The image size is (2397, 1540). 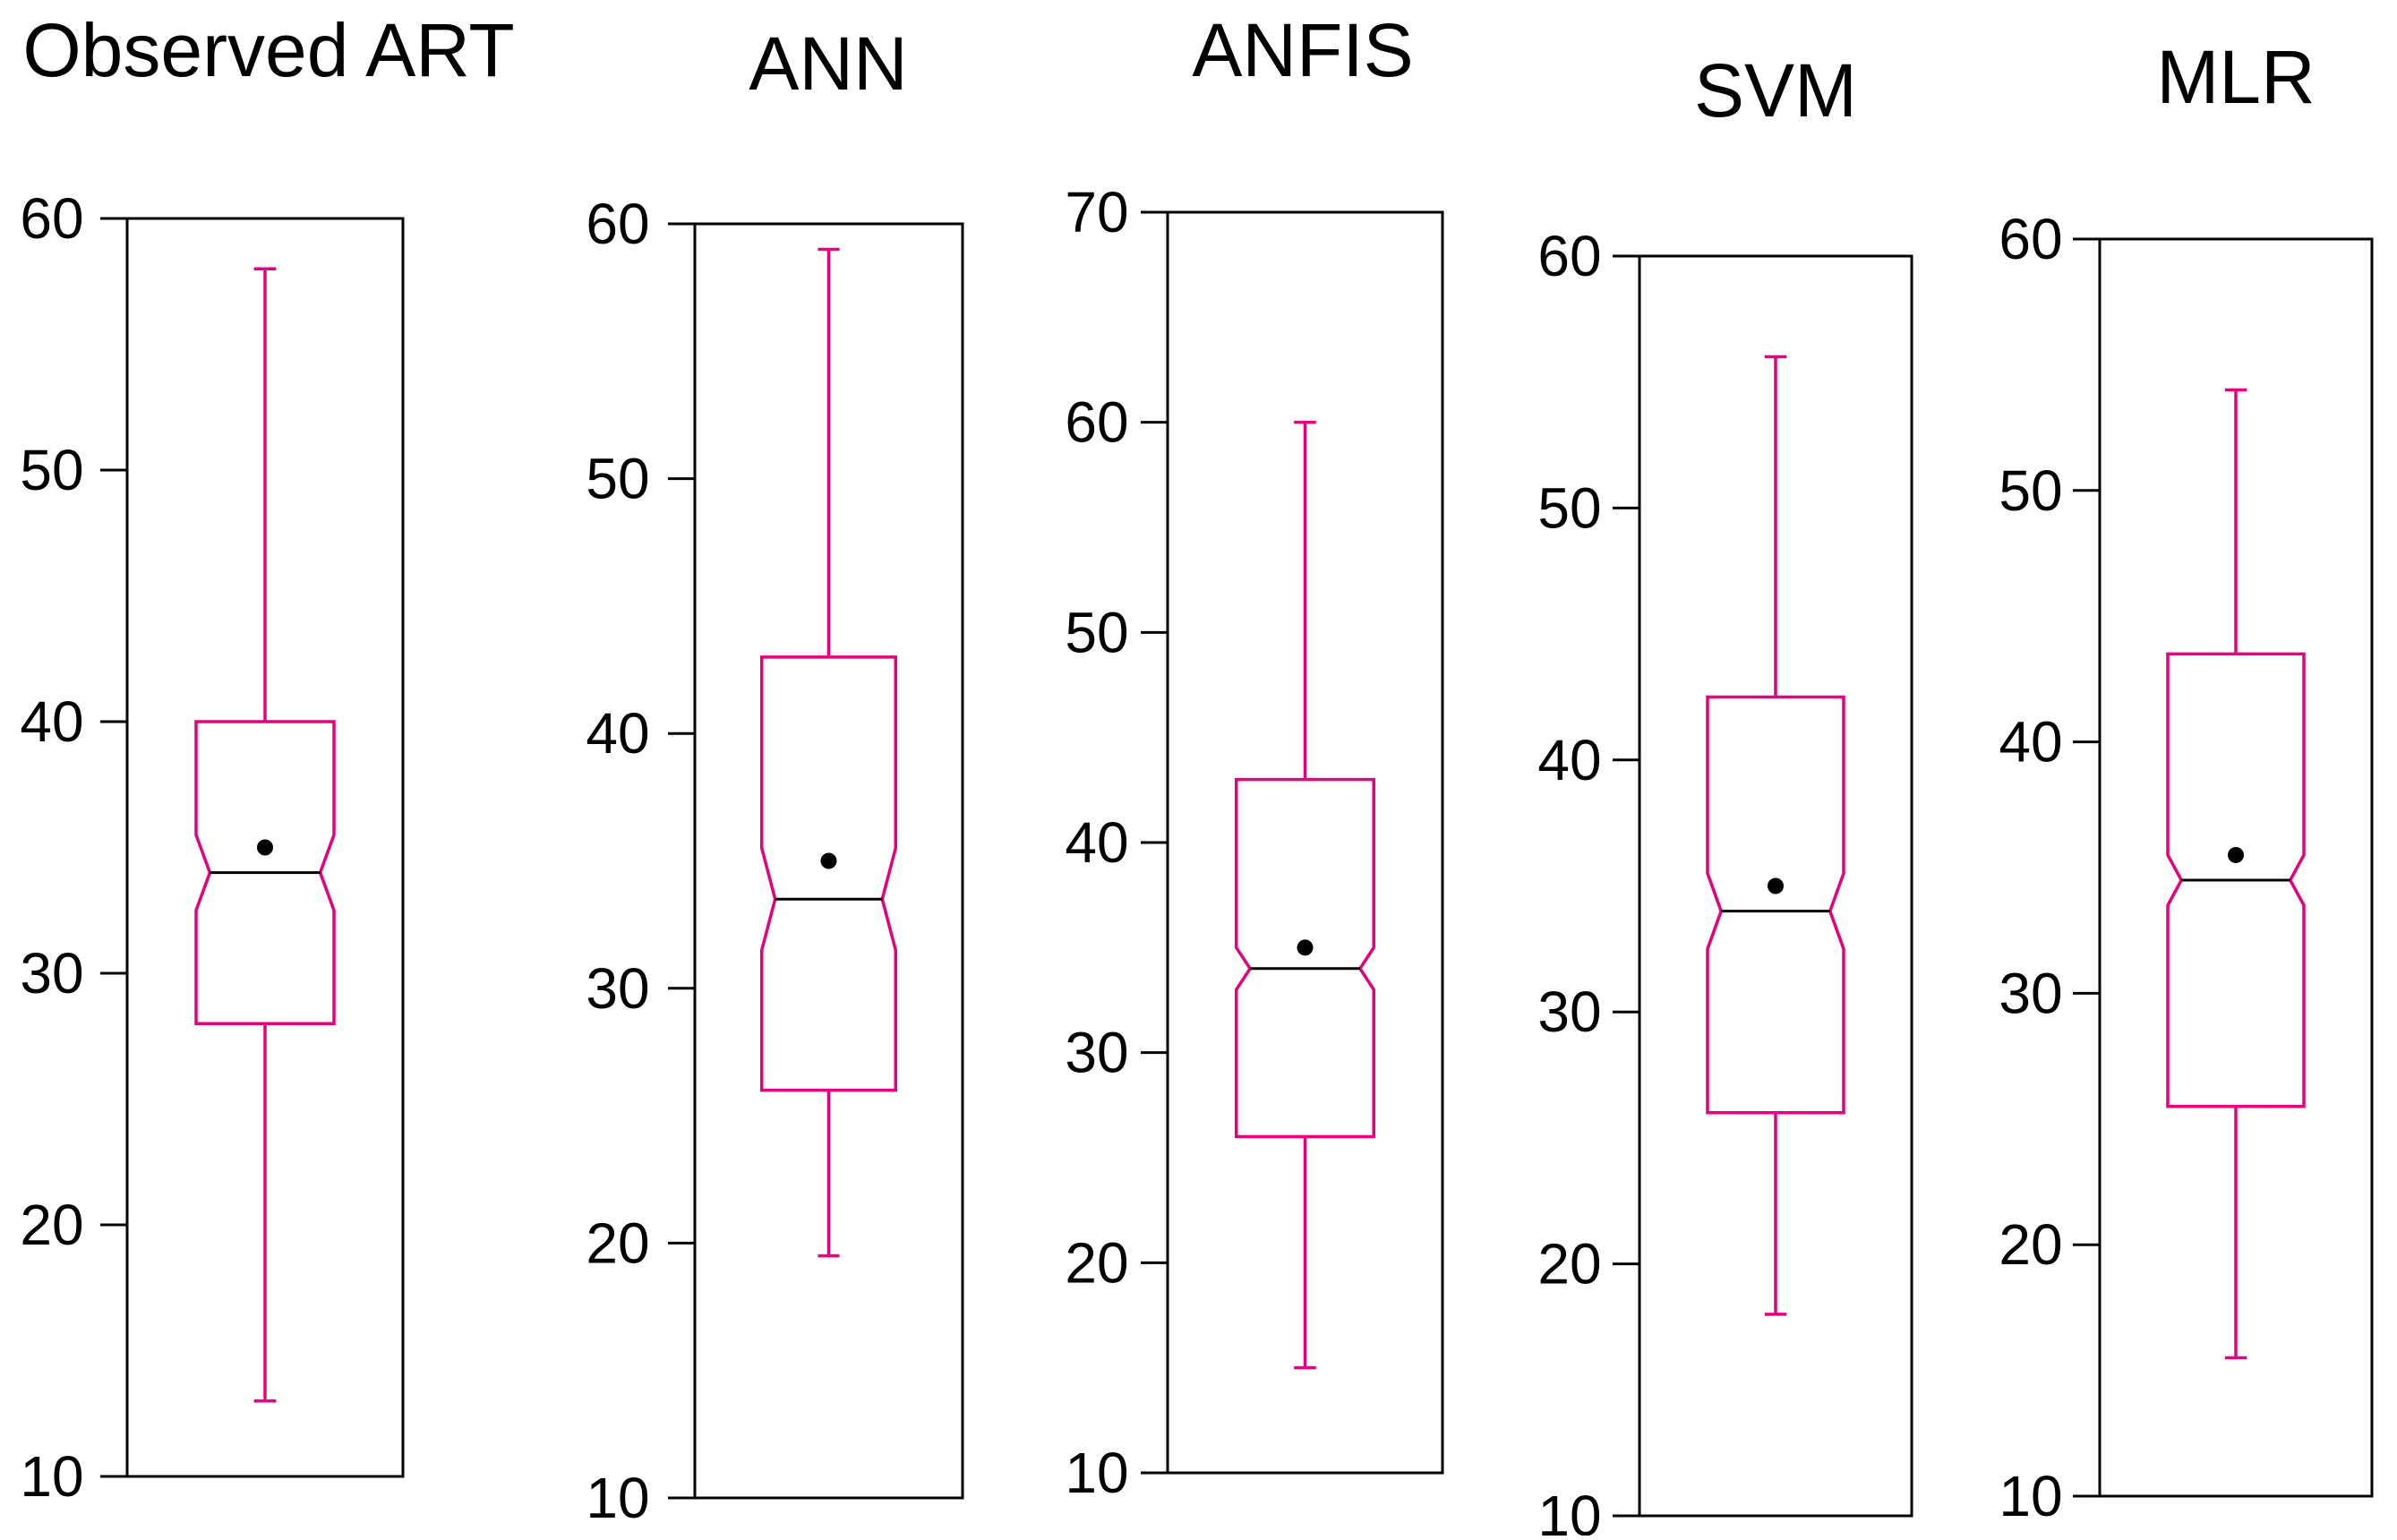 What do you see at coordinates (268, 50) in the screenshot?
I see `panel-title: Observed ART` at bounding box center [268, 50].